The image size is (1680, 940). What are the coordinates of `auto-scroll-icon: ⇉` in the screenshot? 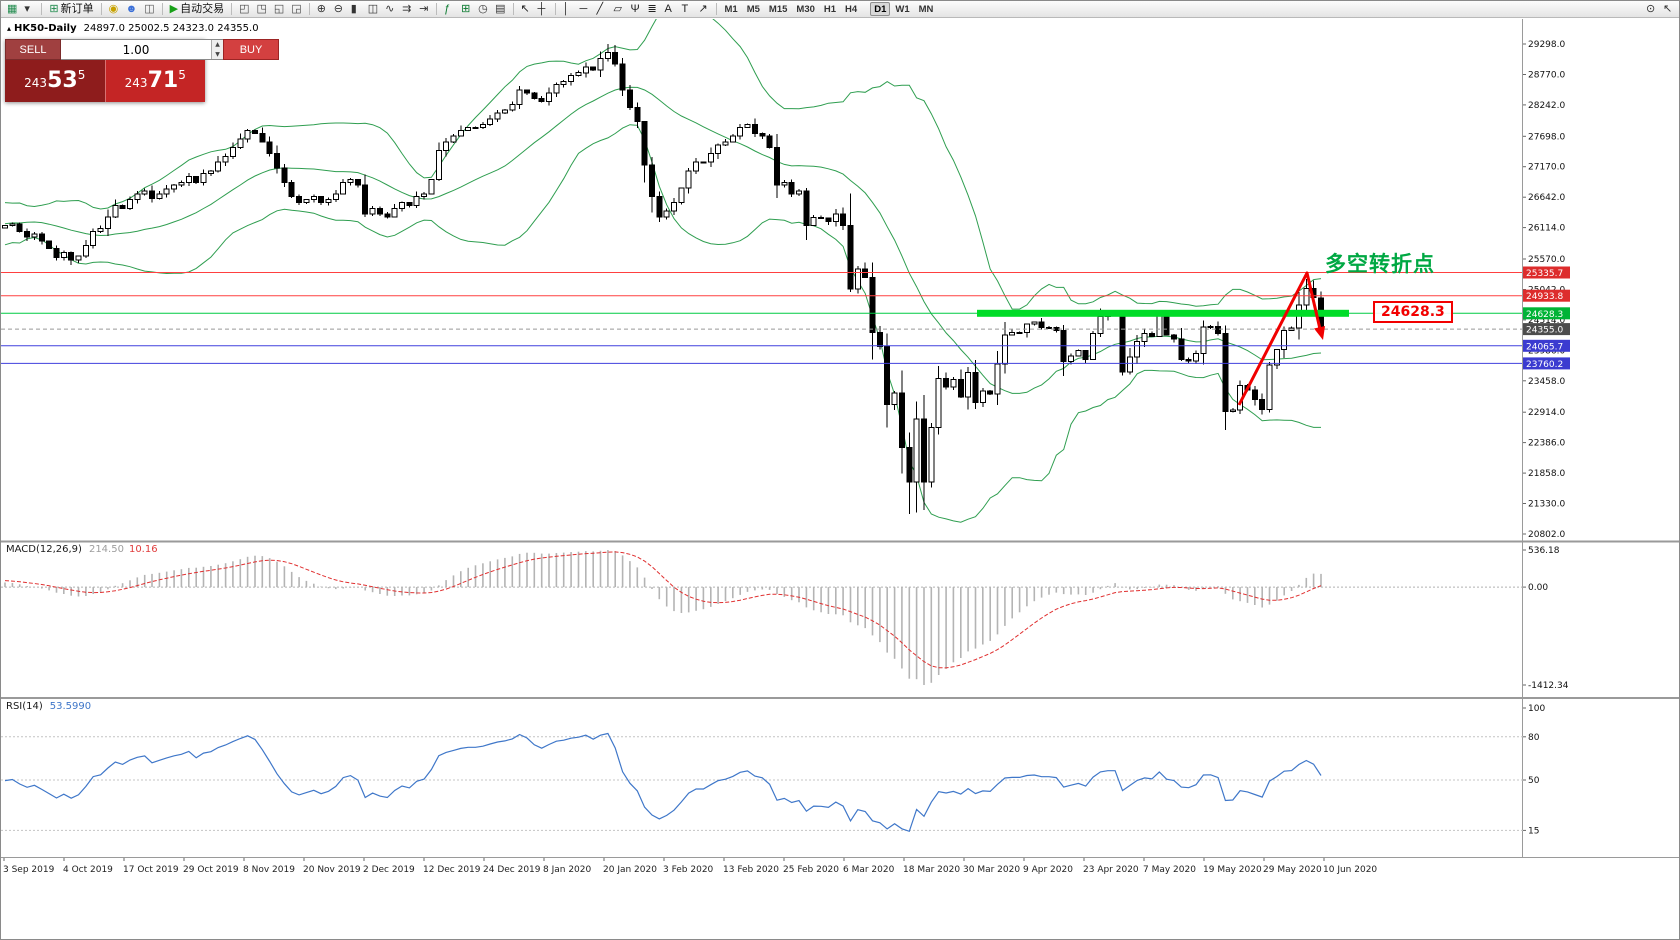 It's located at (407, 9).